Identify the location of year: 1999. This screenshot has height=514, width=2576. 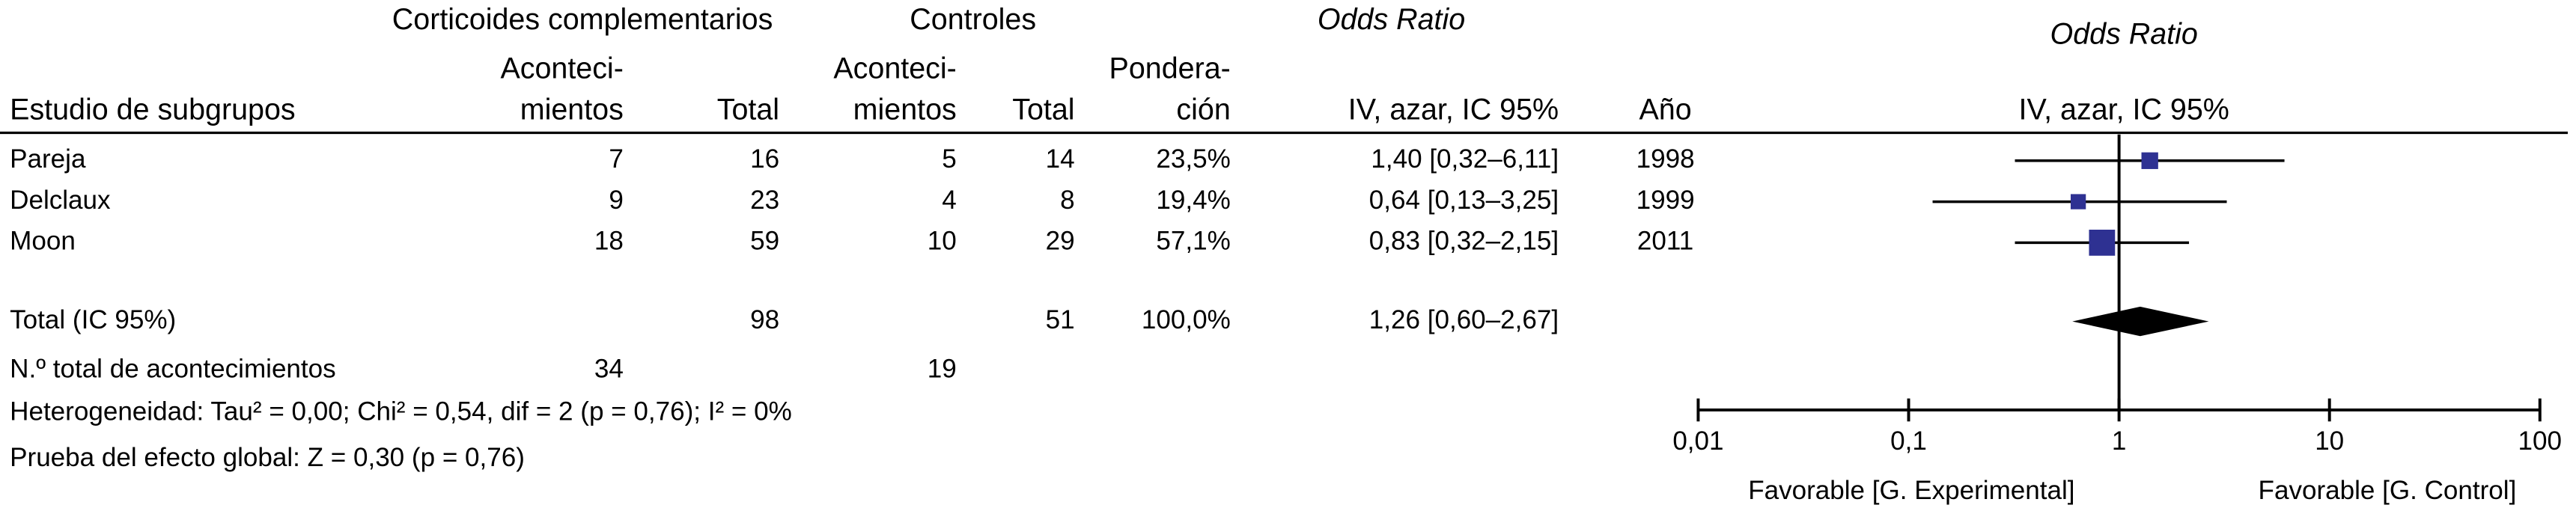
(1665, 200).